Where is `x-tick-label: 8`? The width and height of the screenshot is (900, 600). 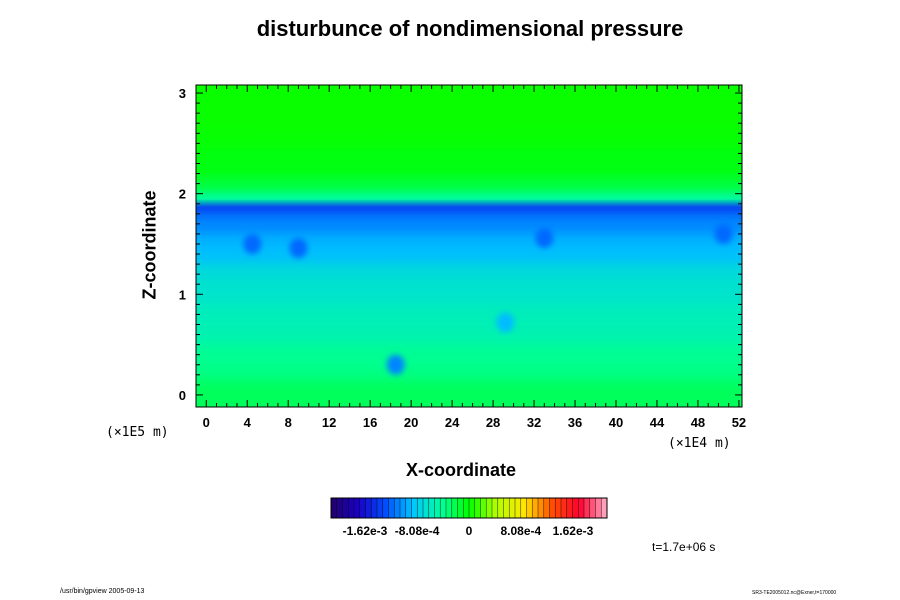
x-tick-label: 8 is located at coordinates (288, 422).